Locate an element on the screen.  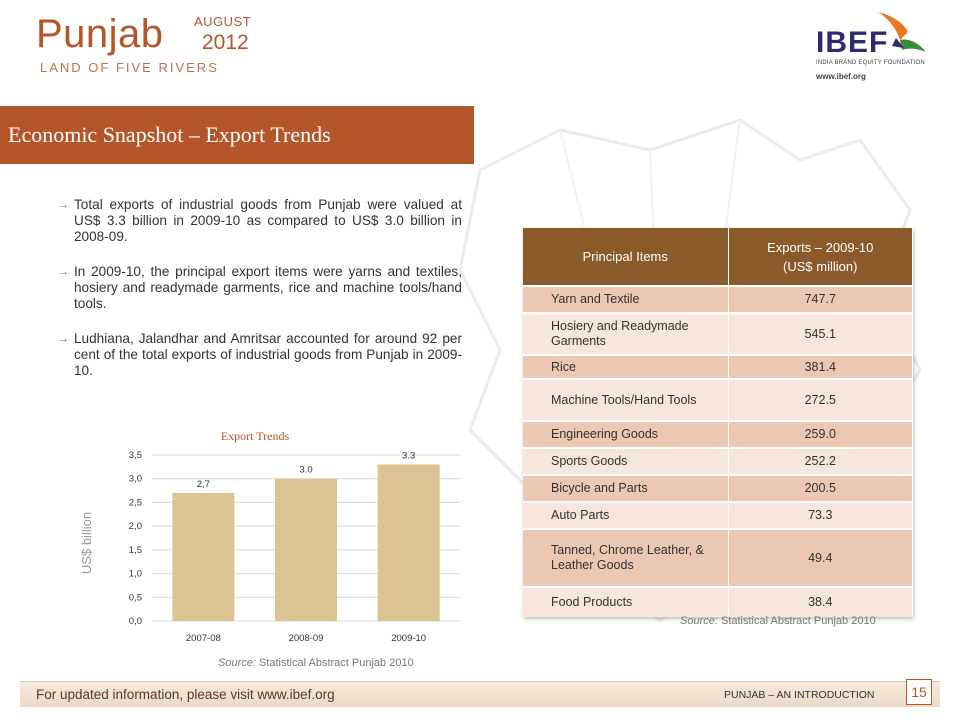
table-row: Food Products 38.4 is located at coordinates (718, 601).